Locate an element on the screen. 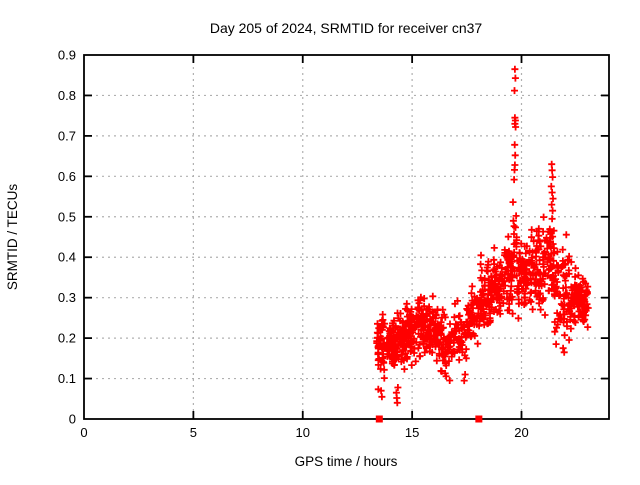 The image size is (640, 485). y-tick-label: 0.1 is located at coordinates (67, 378).